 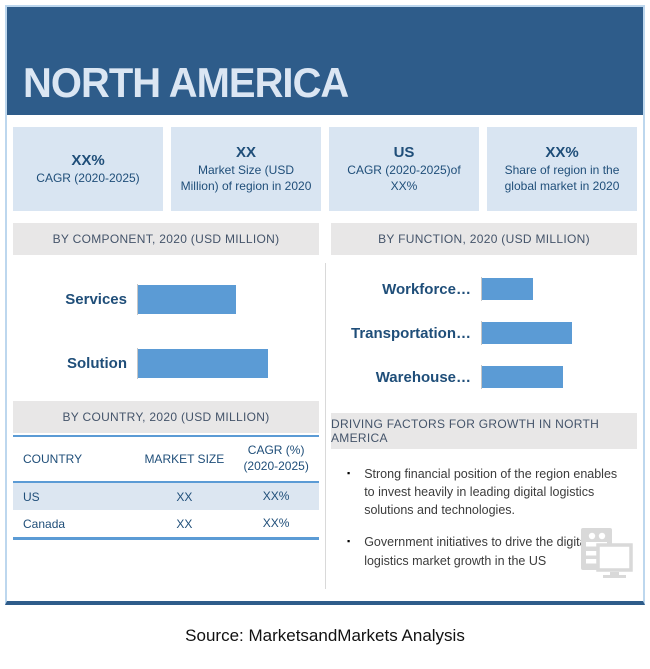 I want to click on source-attribution: Source: MarketsandMarkets Analysis, so click(x=325, y=635).